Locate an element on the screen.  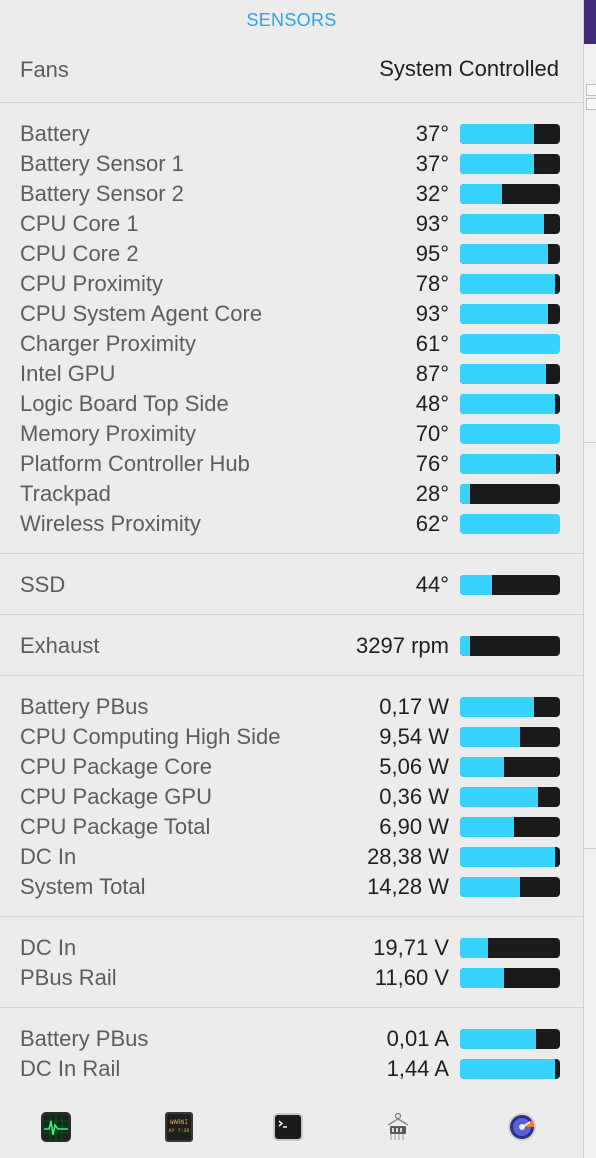
sensor-value: 37° is located at coordinates (432, 133).